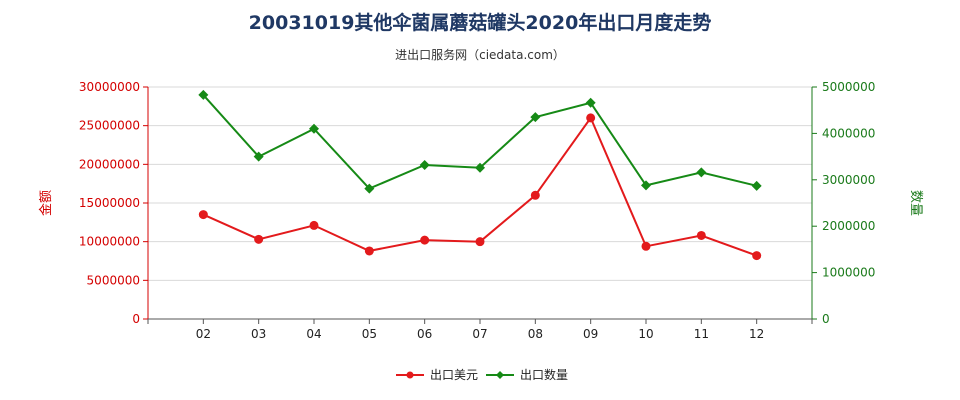  I want to click on right-axis-title: 数量, so click(915, 203).